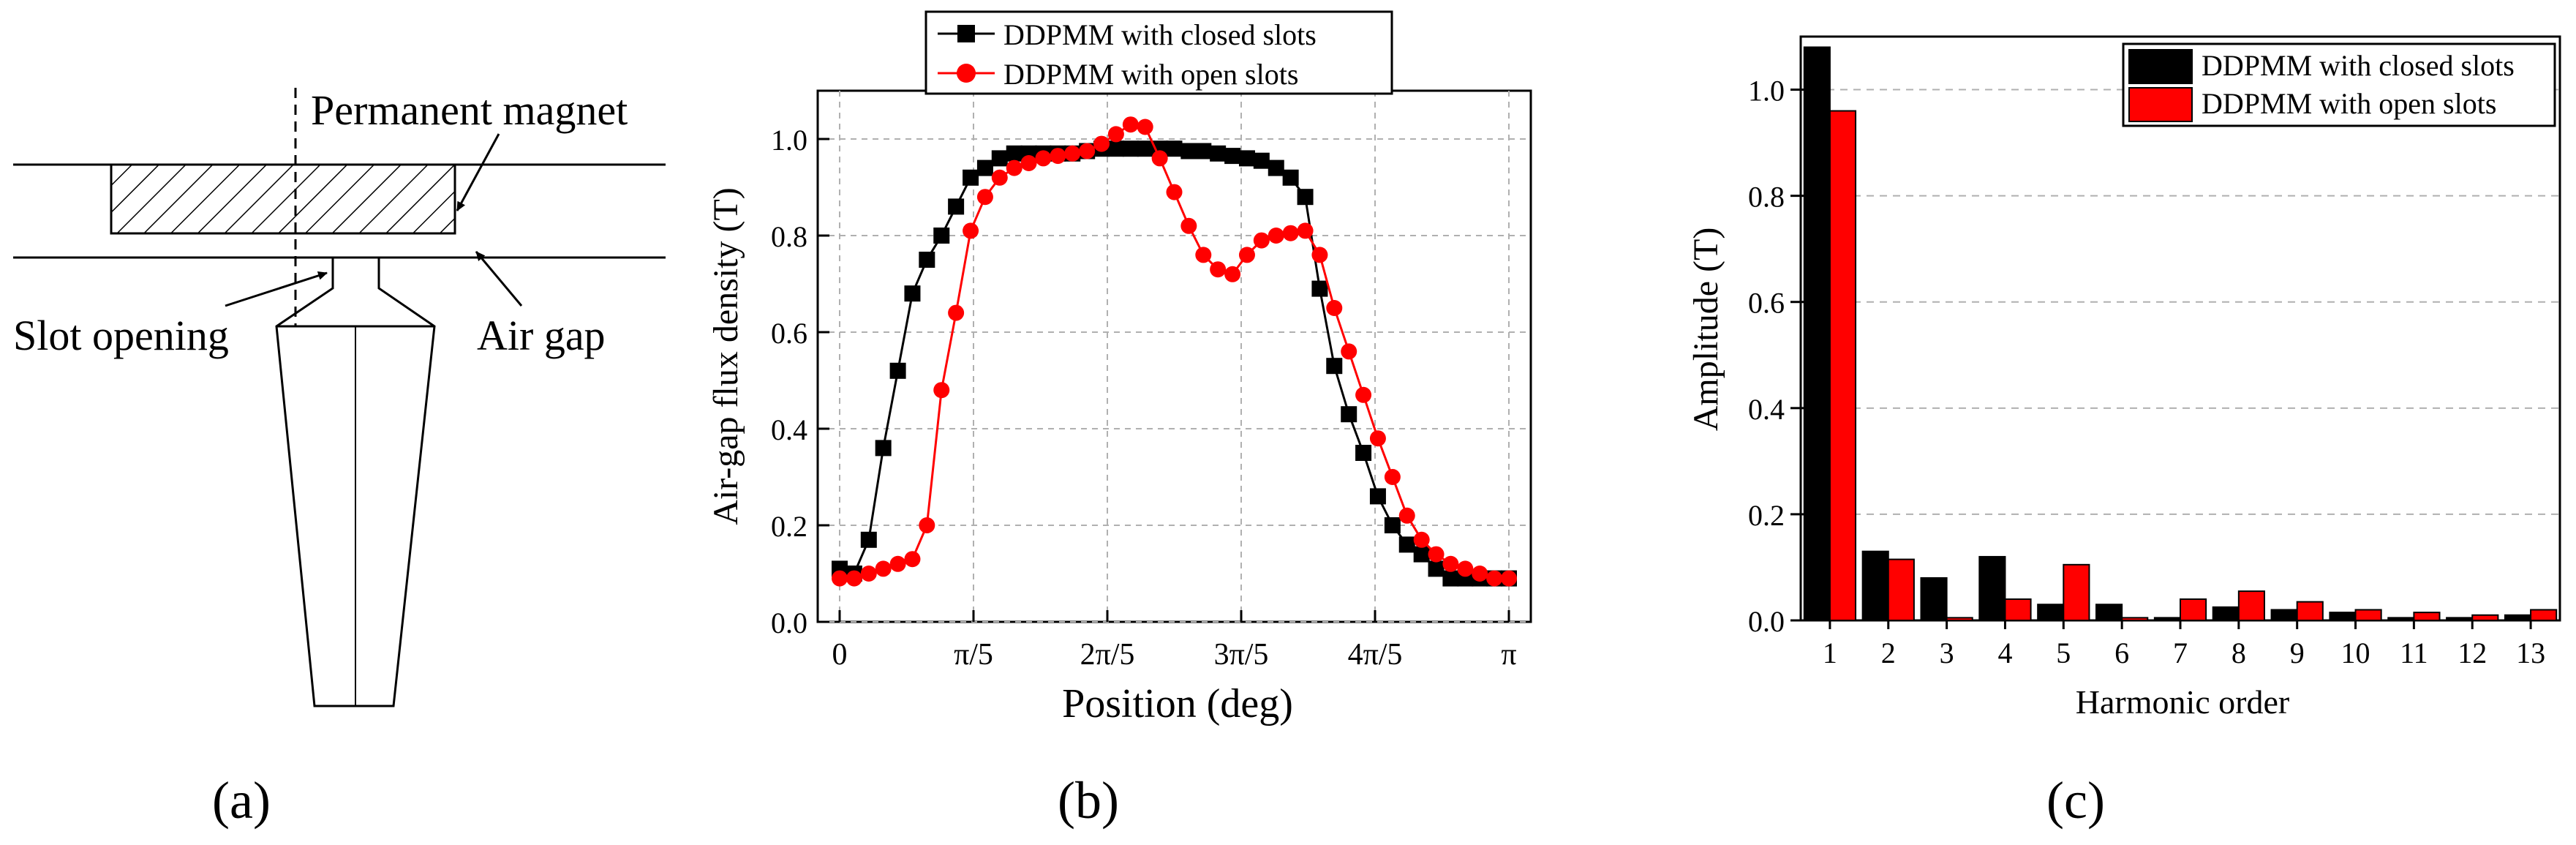 The height and width of the screenshot is (845, 2576). What do you see at coordinates (1241, 655) in the screenshot?
I see `chart-b-x-tick-label: 3π/5` at bounding box center [1241, 655].